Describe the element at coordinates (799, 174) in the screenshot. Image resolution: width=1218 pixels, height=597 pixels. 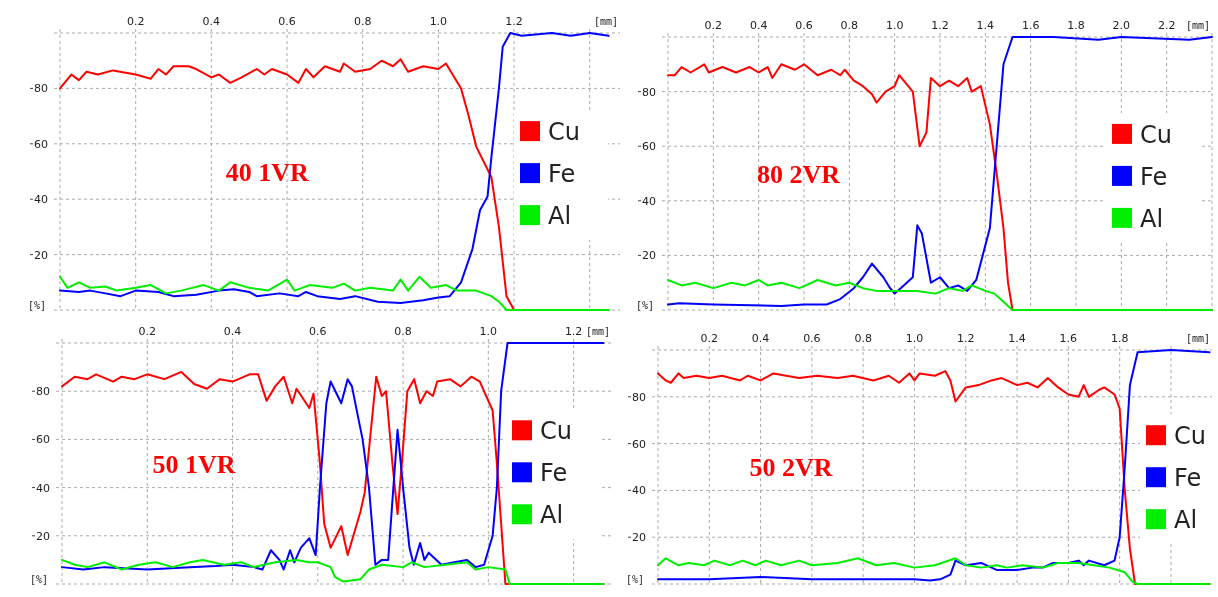
I see `text: 80 2VR` at that location.